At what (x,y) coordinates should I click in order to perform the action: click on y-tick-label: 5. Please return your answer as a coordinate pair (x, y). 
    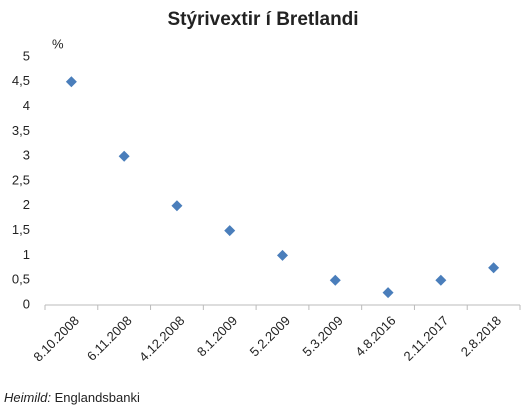
    Looking at the image, I should click on (26, 55).